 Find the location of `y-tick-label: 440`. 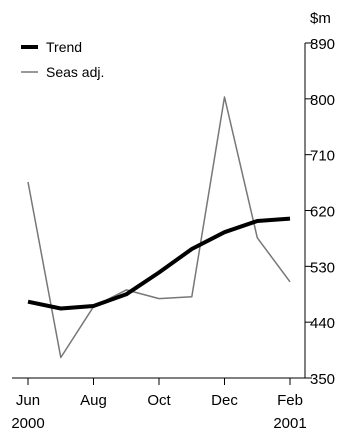

y-tick-label: 440 is located at coordinates (322, 323).